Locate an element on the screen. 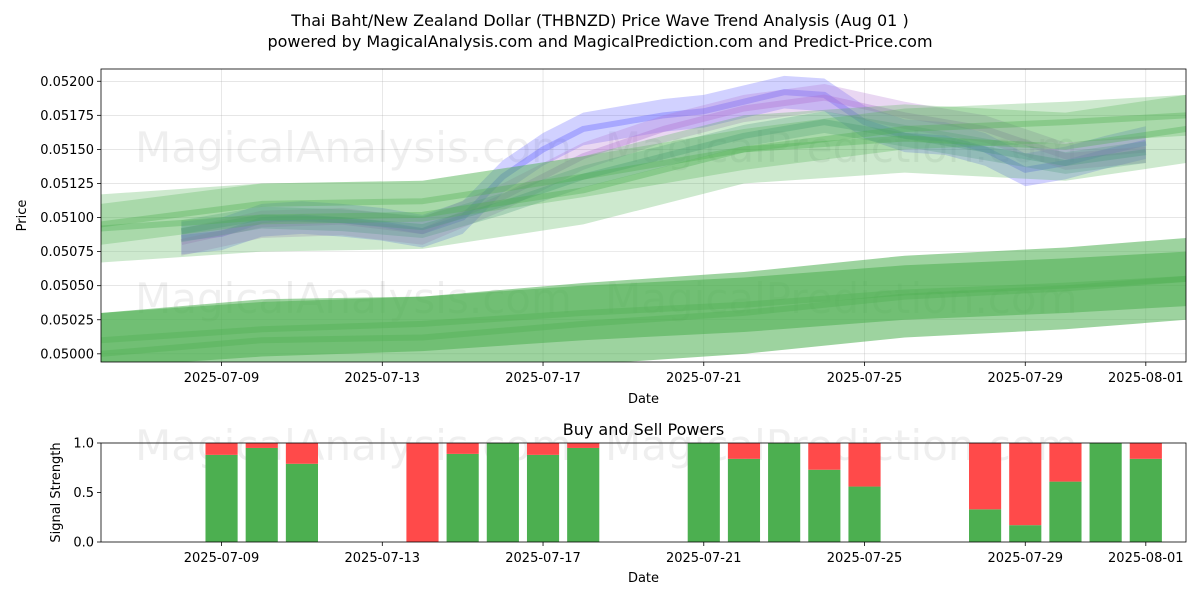 The image size is (1200, 600). watermark-bottom-1: MagicalPrediction.com is located at coordinates (841, 445).